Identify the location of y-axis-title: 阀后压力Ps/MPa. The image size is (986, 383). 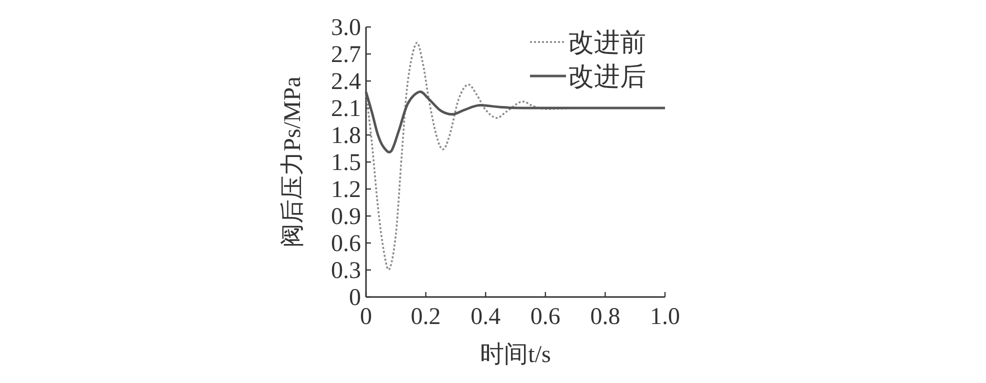
(293, 162).